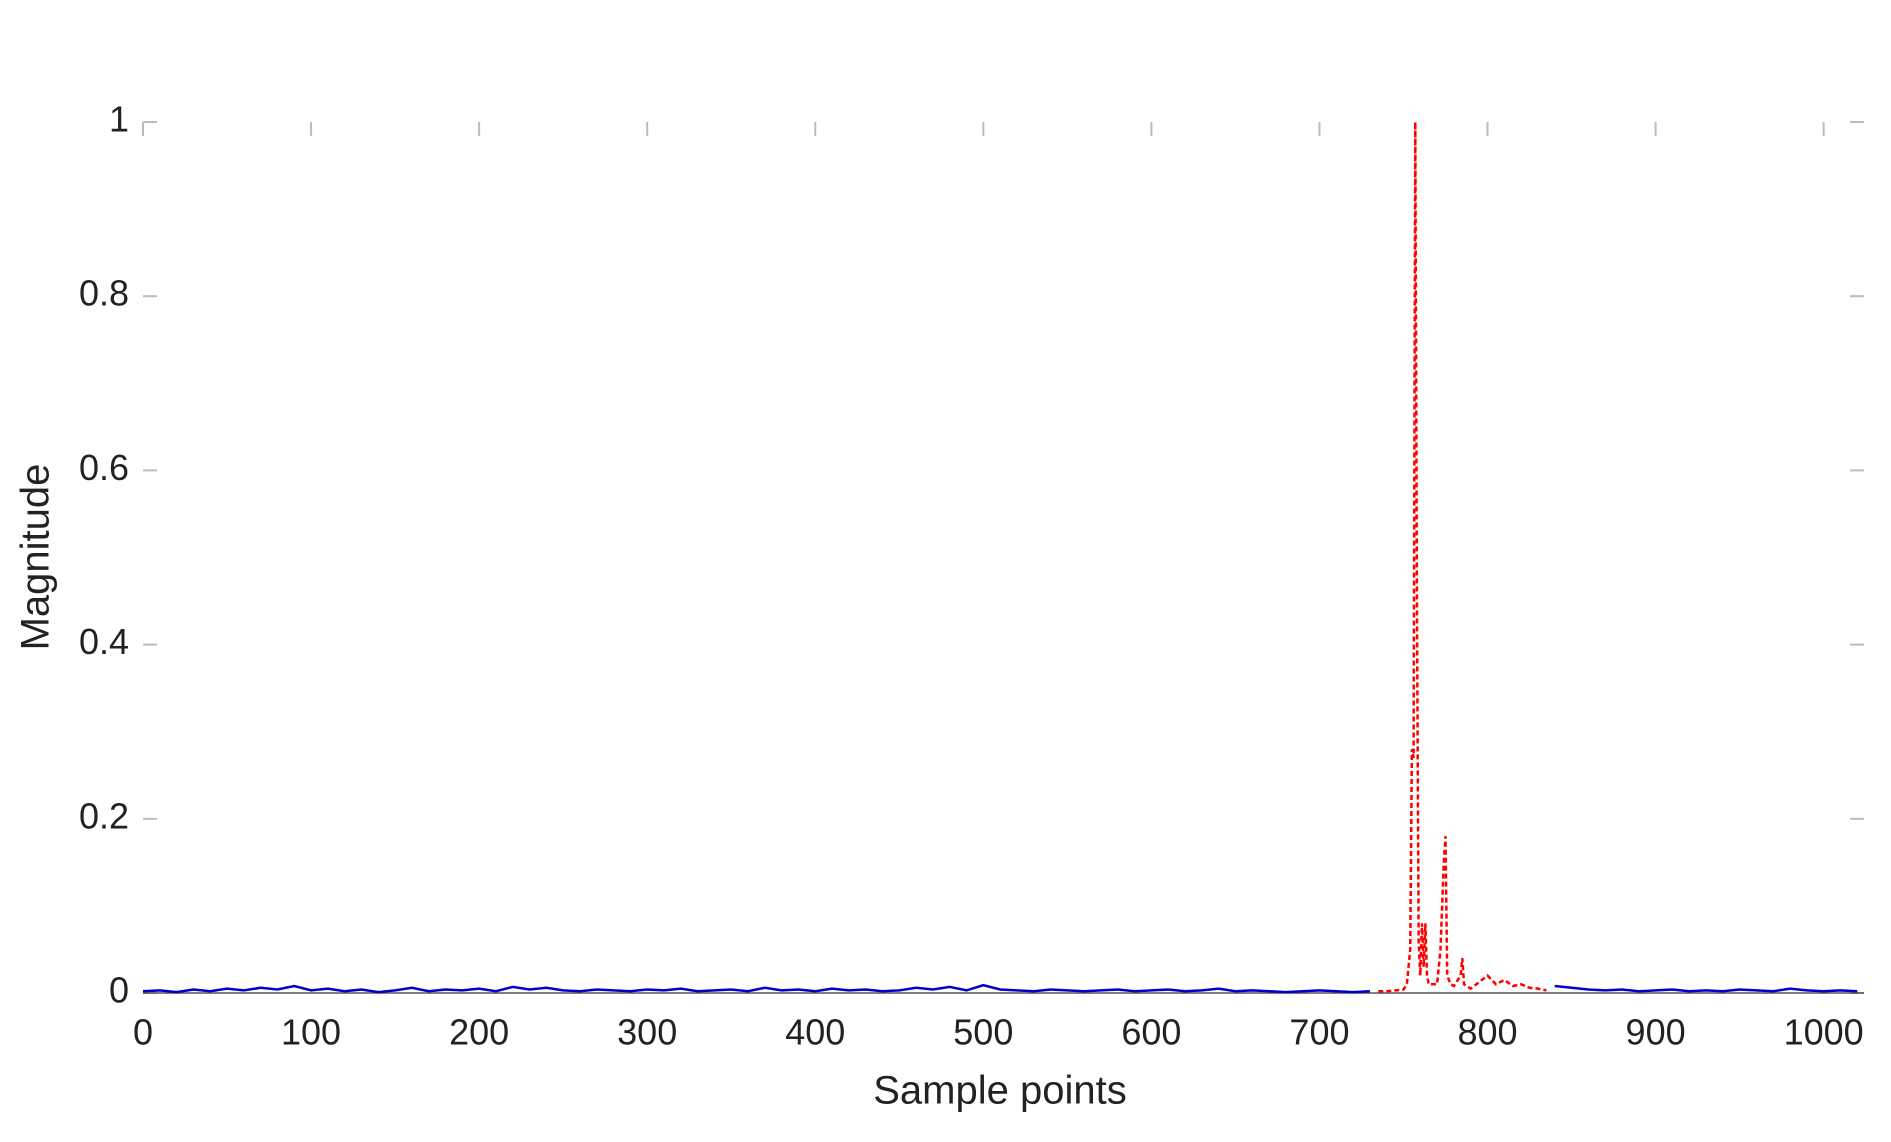 The height and width of the screenshot is (1142, 1891). What do you see at coordinates (119, 990) in the screenshot?
I see `y-tick-label: 0` at bounding box center [119, 990].